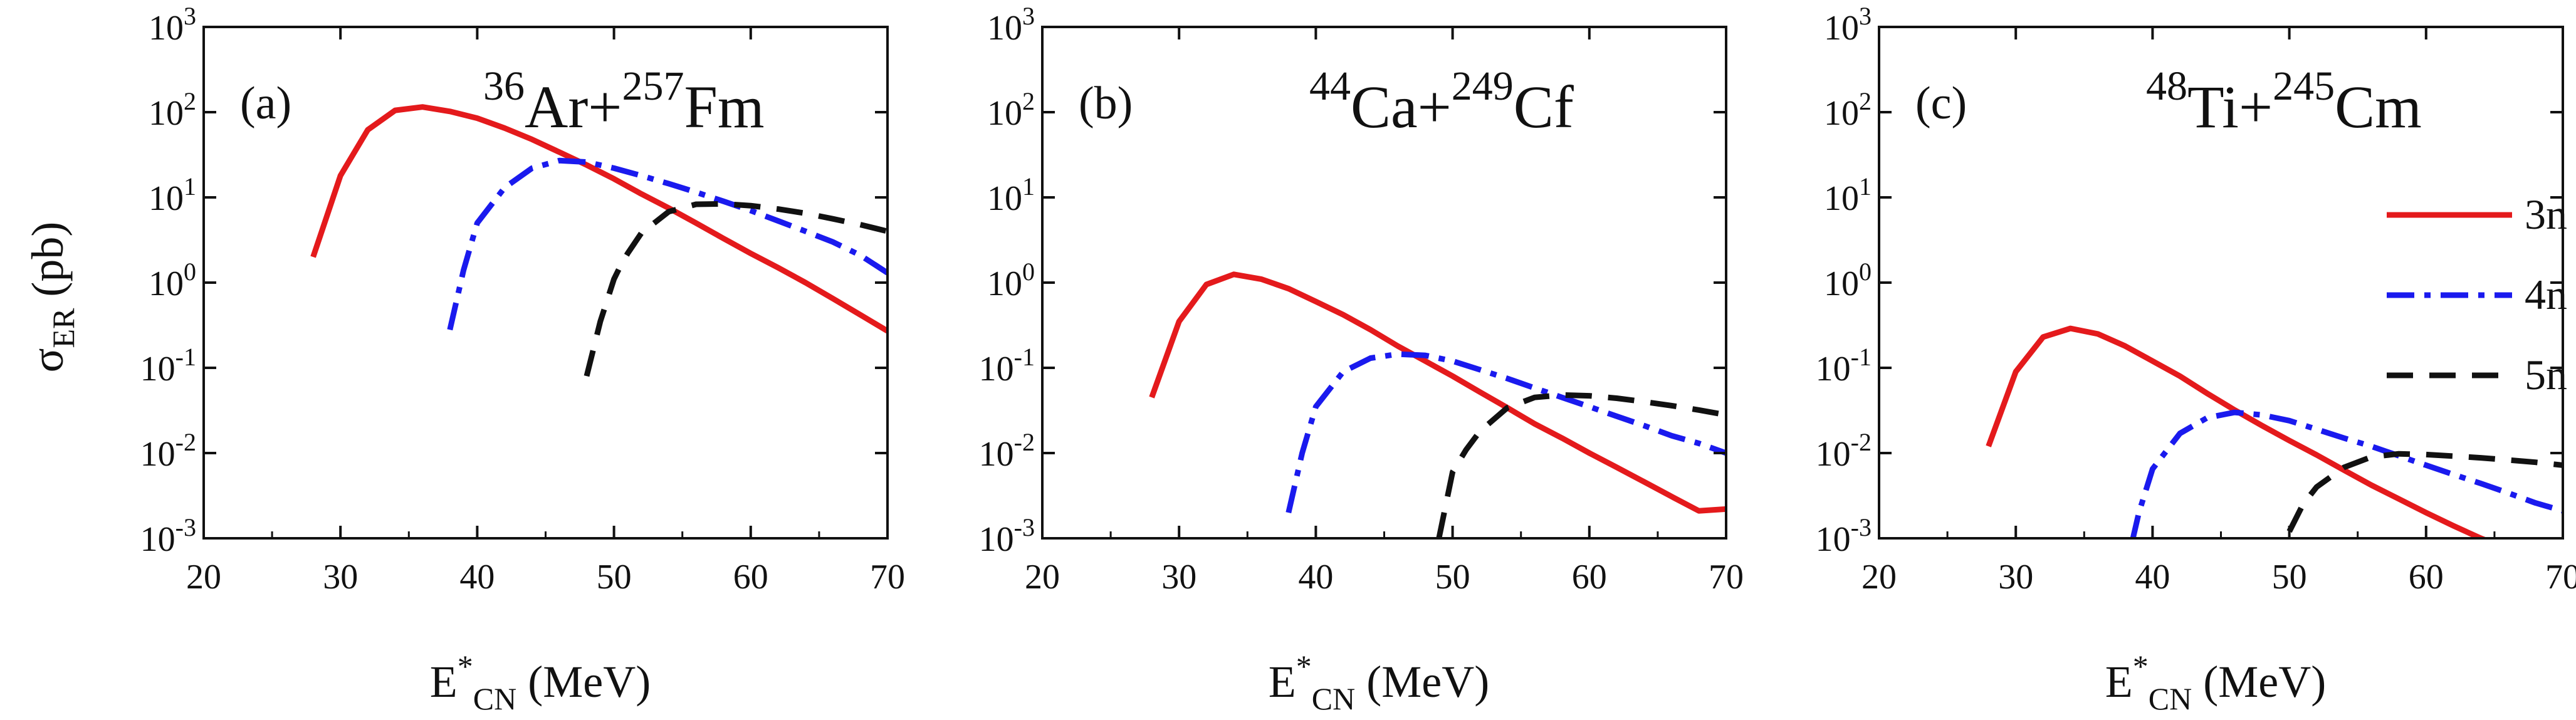 This screenshot has width=2576, height=720. I want to click on x-axis-title-a-sub: CN, so click(494, 698).